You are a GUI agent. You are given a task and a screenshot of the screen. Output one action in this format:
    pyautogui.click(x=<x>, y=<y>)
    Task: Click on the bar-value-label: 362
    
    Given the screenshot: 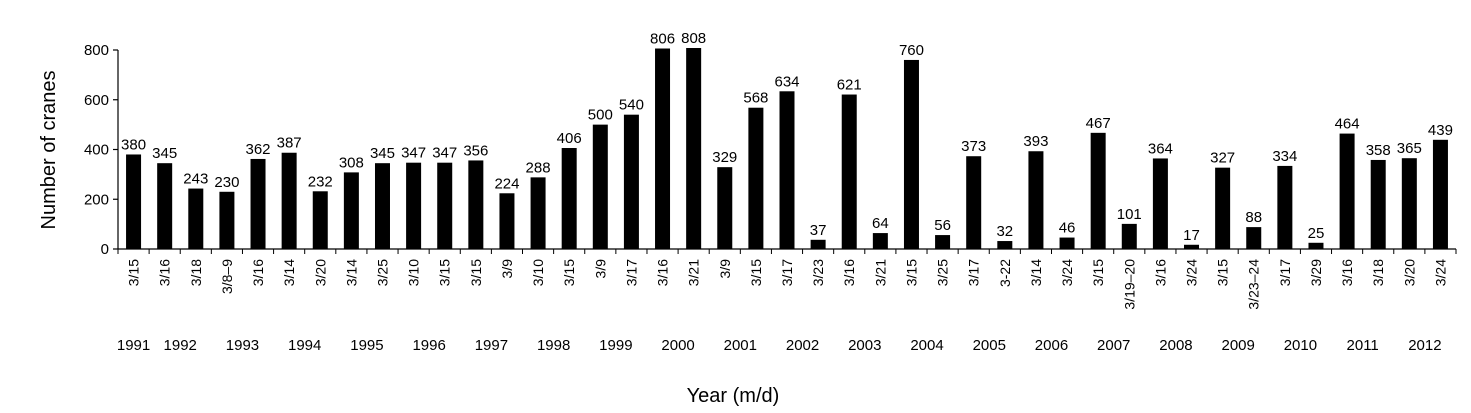 What is the action you would take?
    pyautogui.click(x=258, y=149)
    